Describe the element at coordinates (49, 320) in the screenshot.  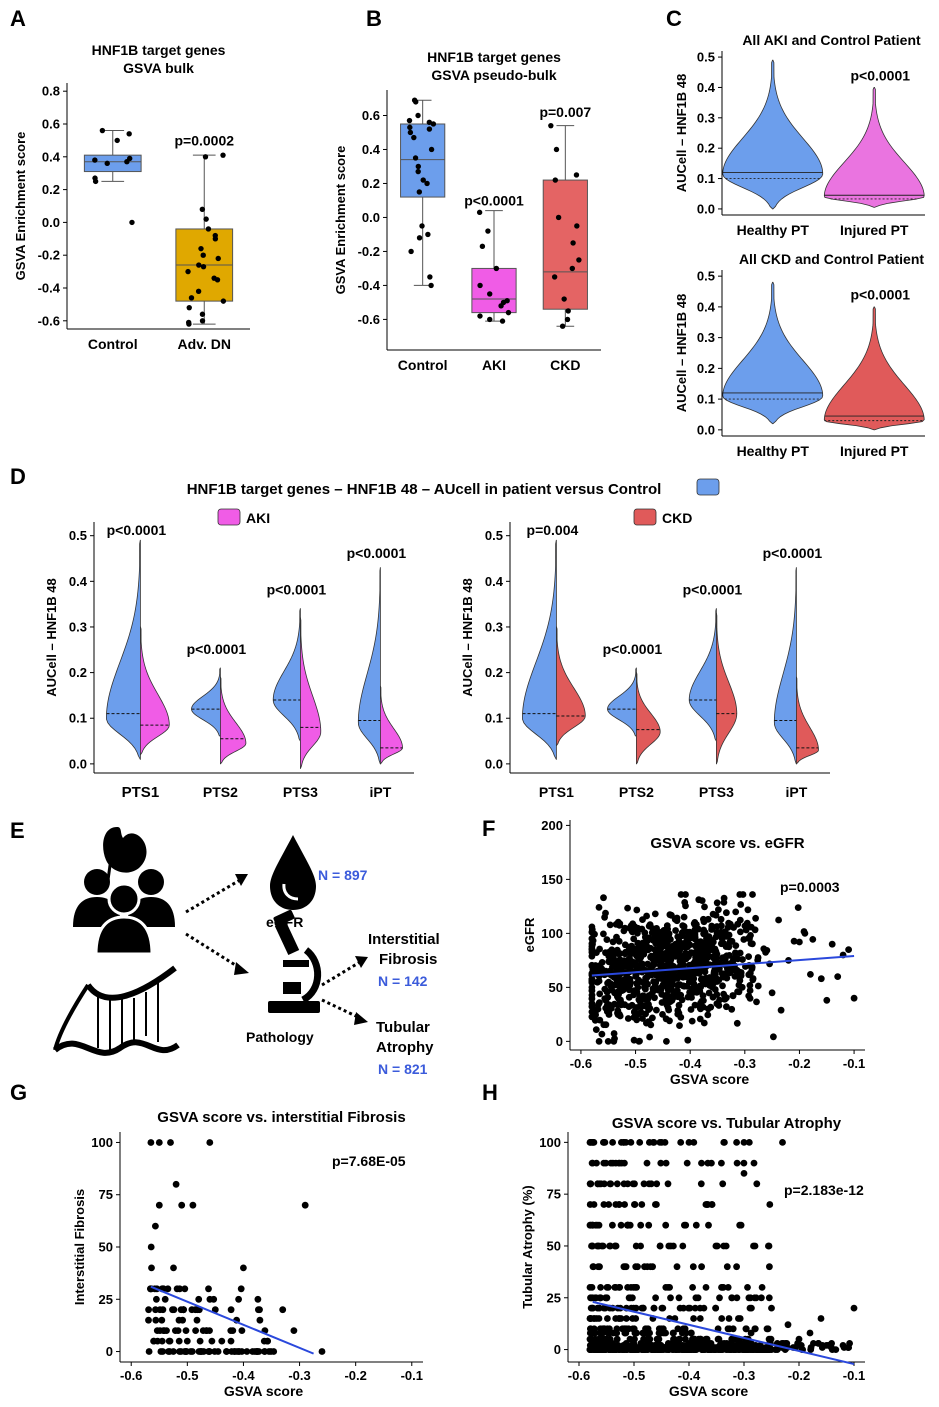
I see `box-A-y-tick-label: -0.6` at that location.